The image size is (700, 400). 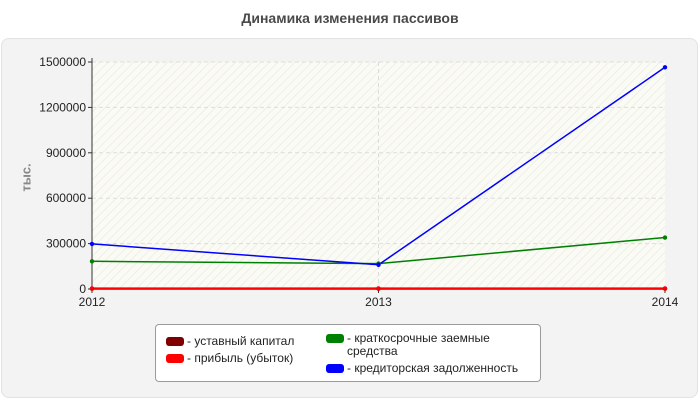 I want to click on y-tick-label: 300000, so click(x=66, y=244).